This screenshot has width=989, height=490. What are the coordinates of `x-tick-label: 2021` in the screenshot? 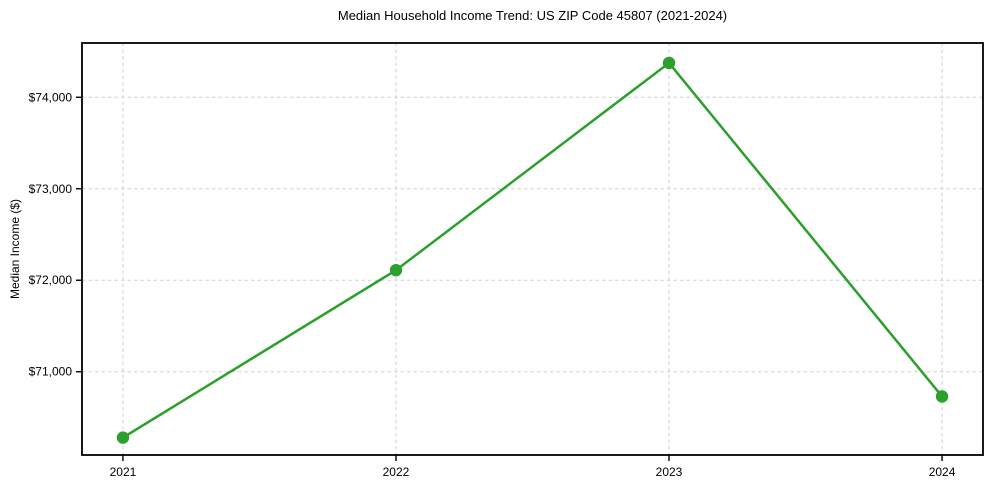 It's located at (123, 472).